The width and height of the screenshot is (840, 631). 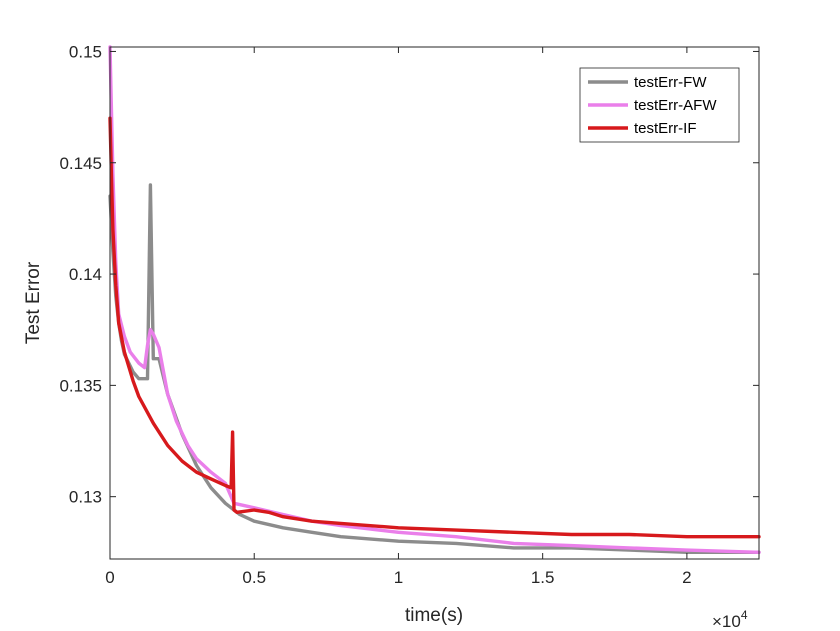 I want to click on legend-label-0: testErr-FW, so click(x=670, y=82).